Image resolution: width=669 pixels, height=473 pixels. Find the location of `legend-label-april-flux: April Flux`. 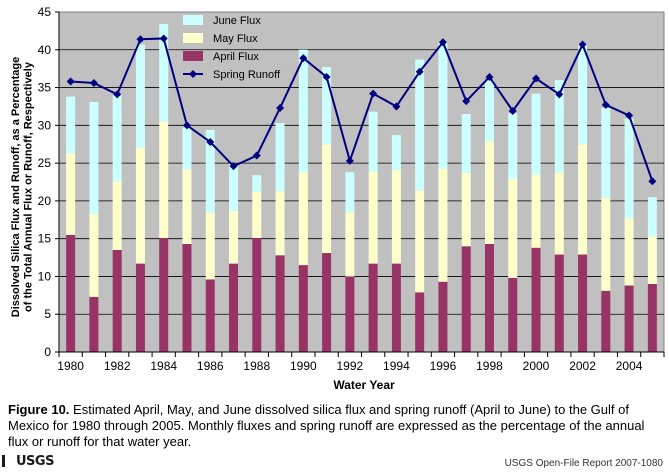

legend-label-april-flux: April Flux is located at coordinates (236, 57).